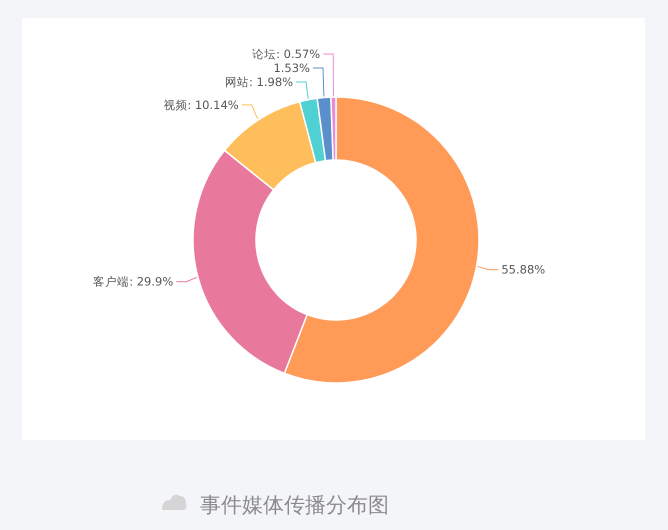 This screenshot has height=530, width=668. What do you see at coordinates (201, 105) in the screenshot?
I see `slice-label: 视频: 10.14%` at bounding box center [201, 105].